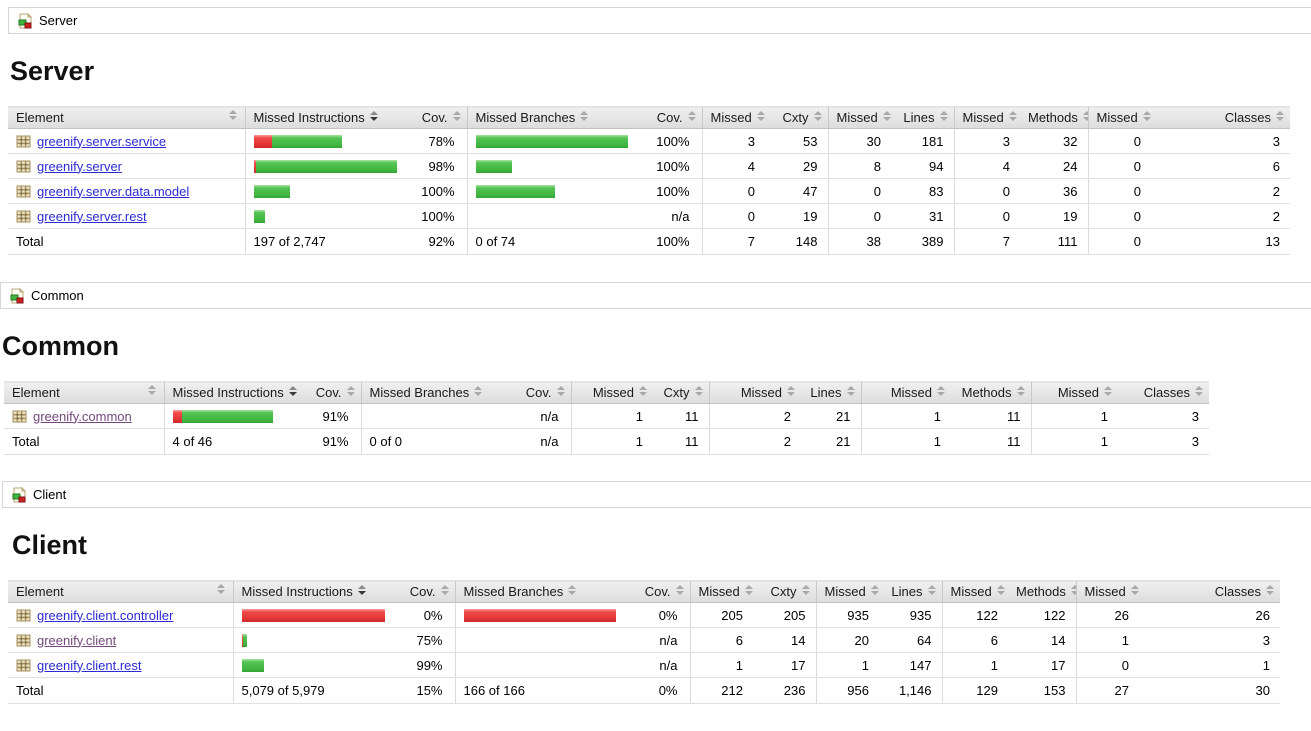 Image resolution: width=1311 pixels, height=731 pixels. I want to click on cxty-value: 14, so click(784, 640).